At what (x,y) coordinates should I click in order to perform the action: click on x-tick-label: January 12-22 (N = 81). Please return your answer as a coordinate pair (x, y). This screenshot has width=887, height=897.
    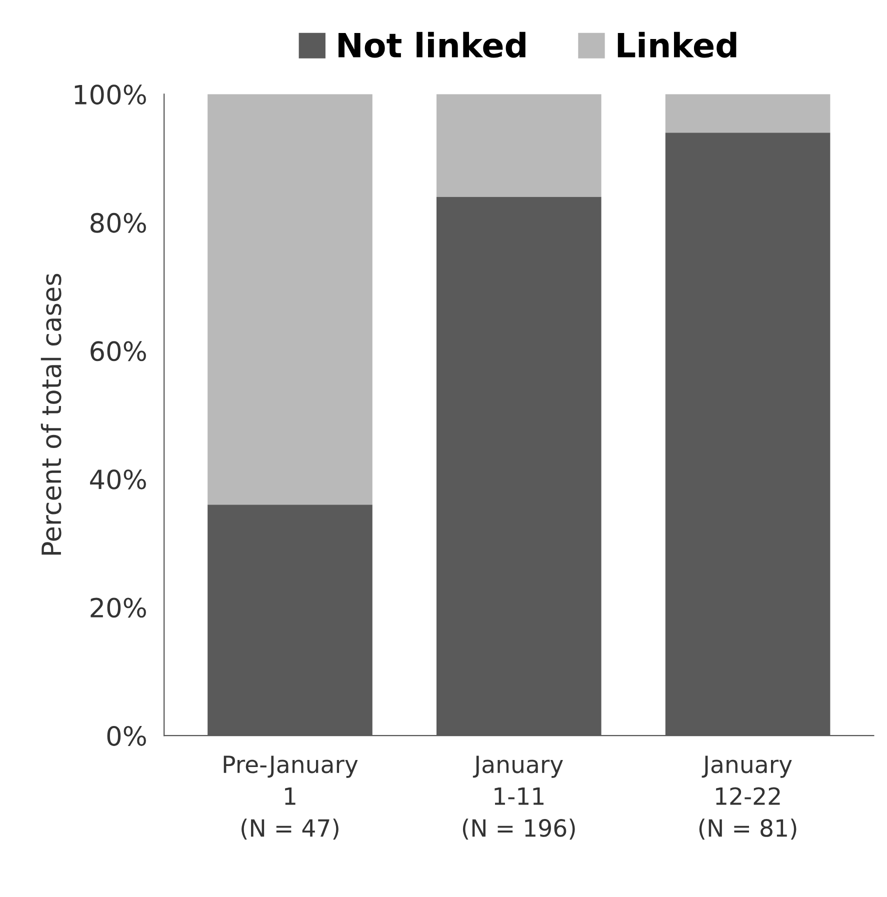
    Looking at the image, I should click on (747, 798).